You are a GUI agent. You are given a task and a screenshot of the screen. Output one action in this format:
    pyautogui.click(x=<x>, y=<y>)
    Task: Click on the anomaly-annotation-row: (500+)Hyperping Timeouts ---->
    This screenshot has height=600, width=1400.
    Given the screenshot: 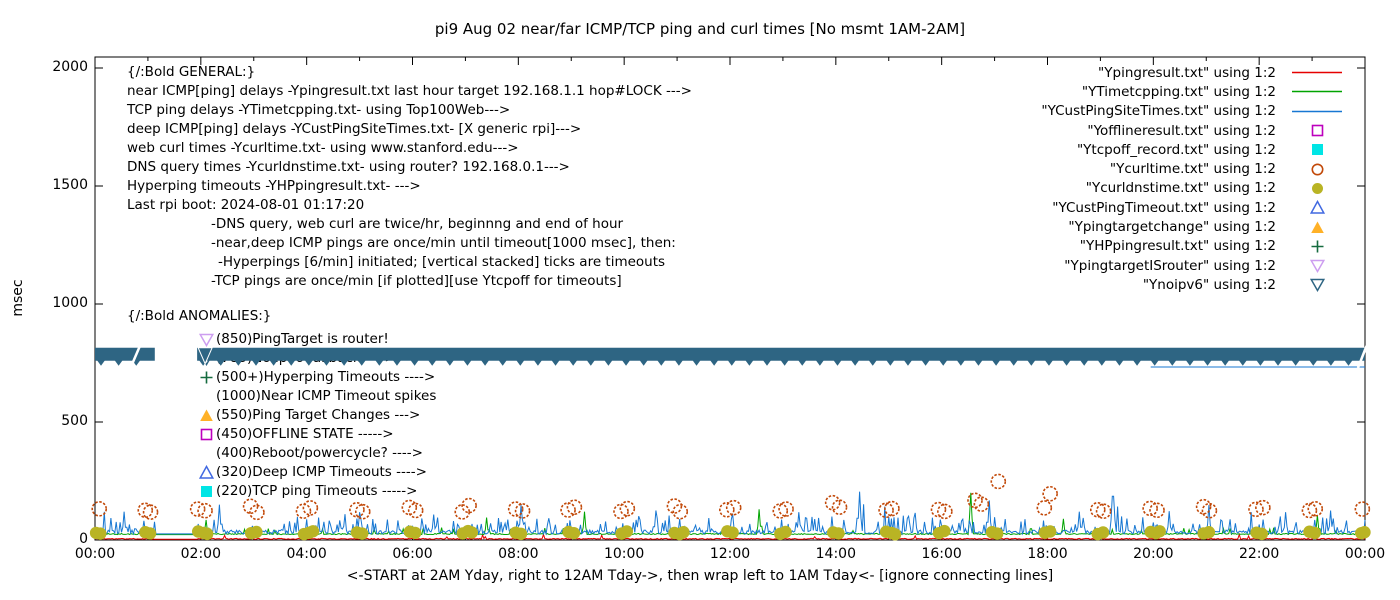 What is the action you would take?
    pyautogui.click(x=317, y=377)
    